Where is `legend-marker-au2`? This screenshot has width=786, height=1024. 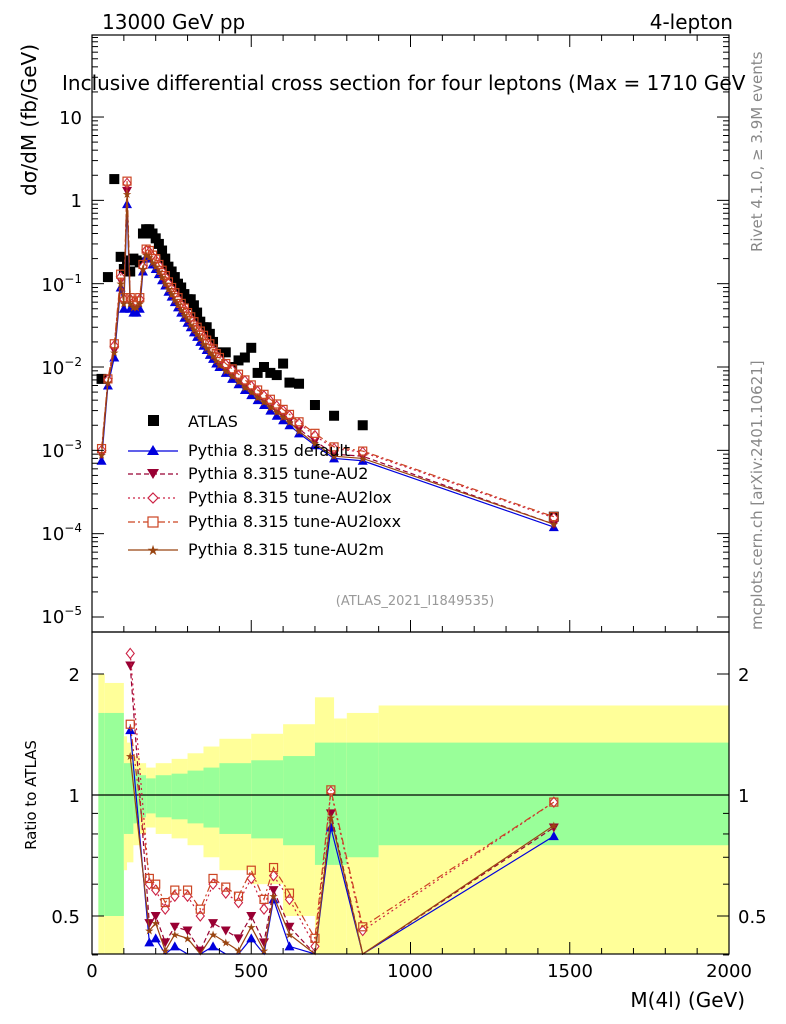
legend-marker-au2 is located at coordinates (153, 474).